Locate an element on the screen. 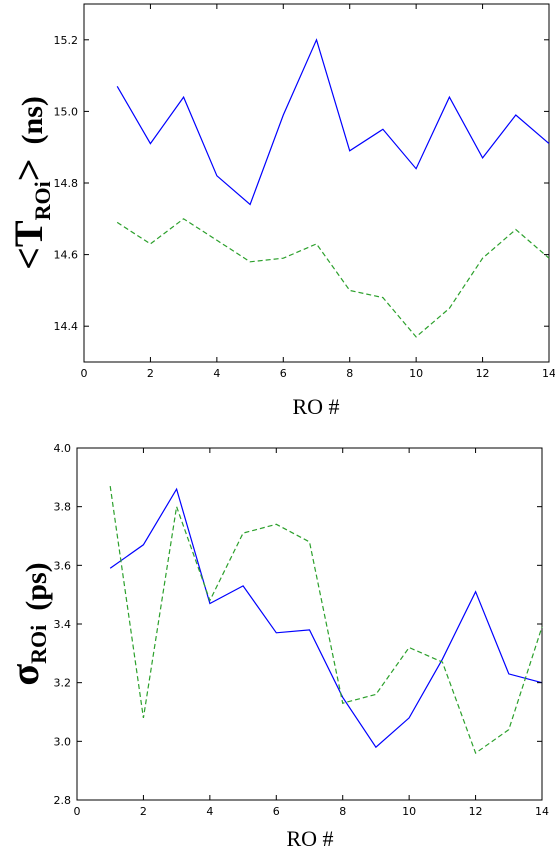  y-label-unit: (ps) is located at coordinates (36, 586).